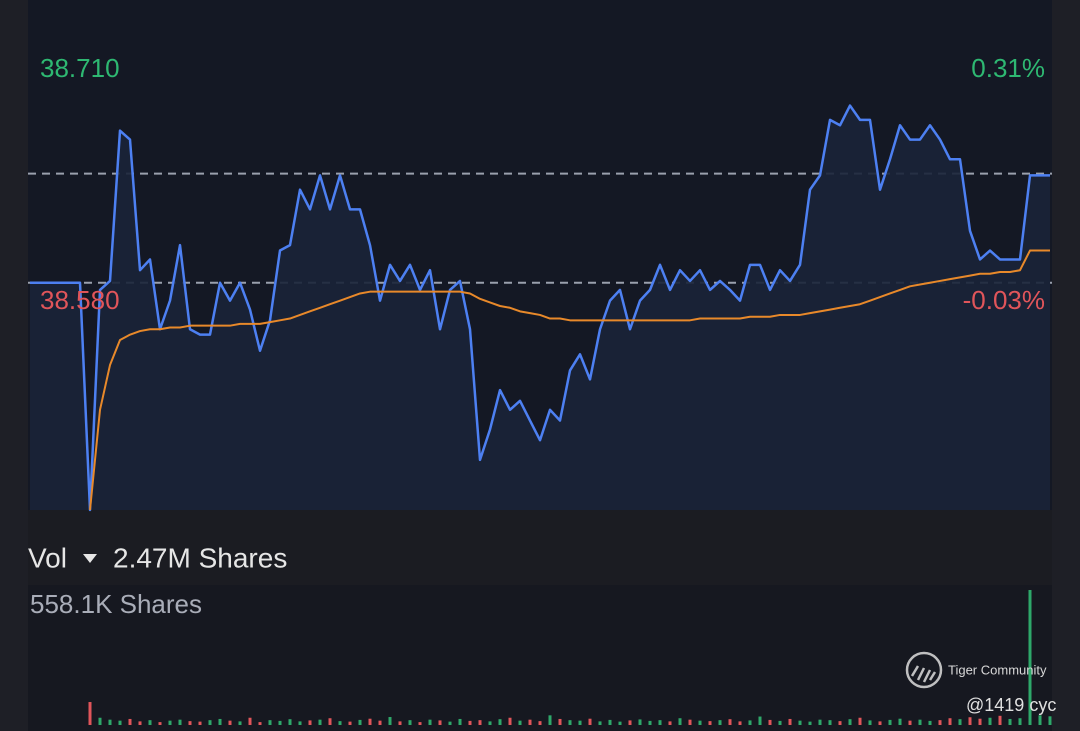 Image resolution: width=1080 pixels, height=731 pixels. Describe the element at coordinates (90, 558) in the screenshot. I see `dropdown-arrow` at that location.